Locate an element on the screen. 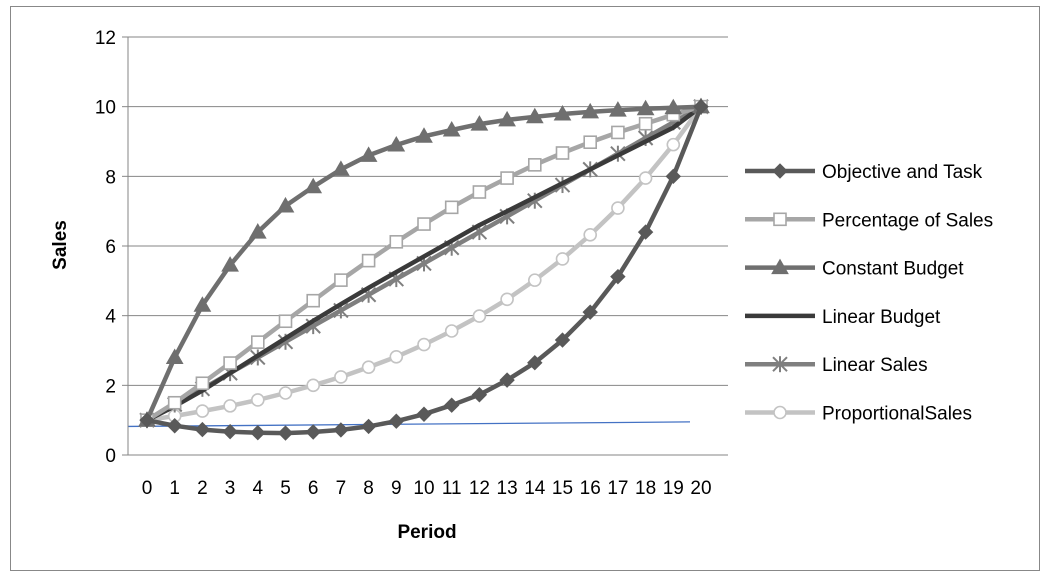 This screenshot has height=575, width=1044. x-tick-label: 11 is located at coordinates (452, 488).